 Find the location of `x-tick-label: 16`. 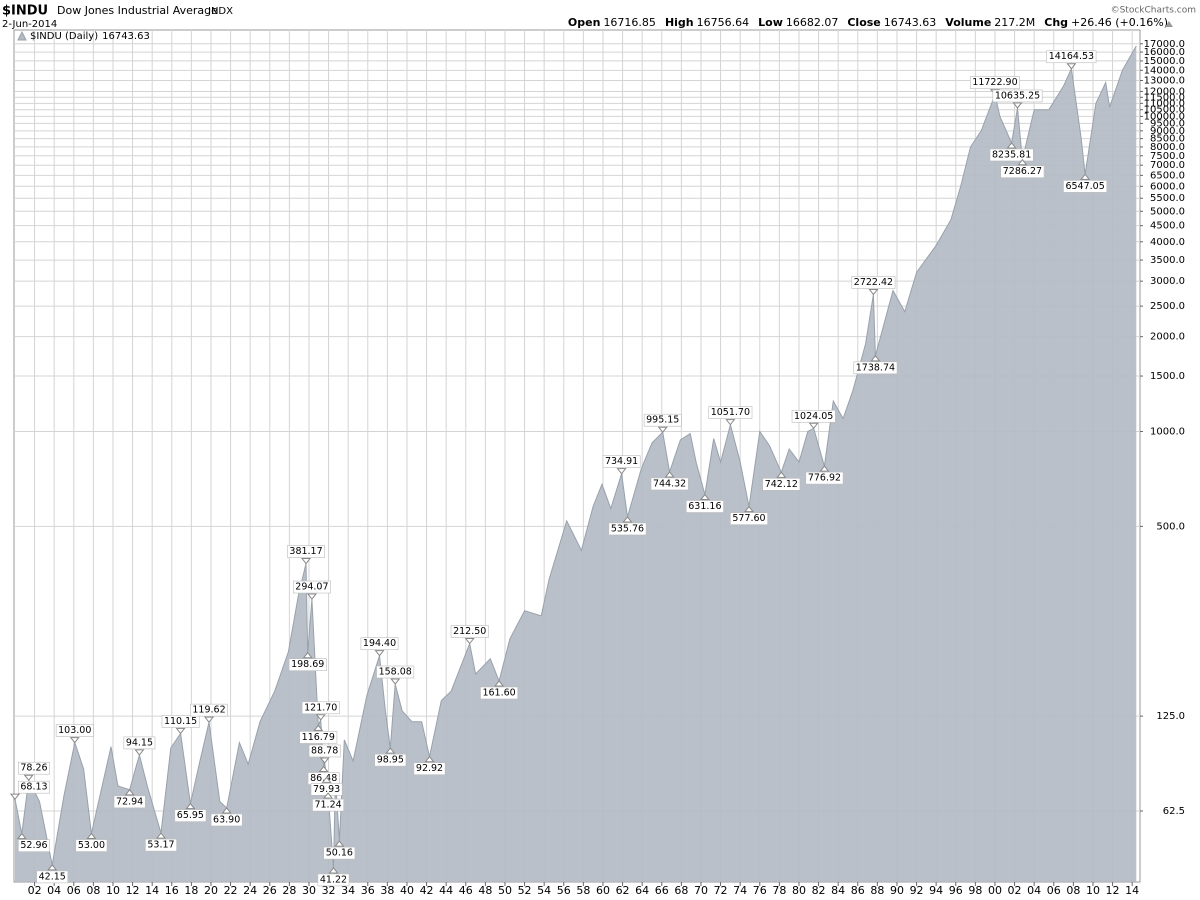

x-tick-label: 16 is located at coordinates (172, 890).